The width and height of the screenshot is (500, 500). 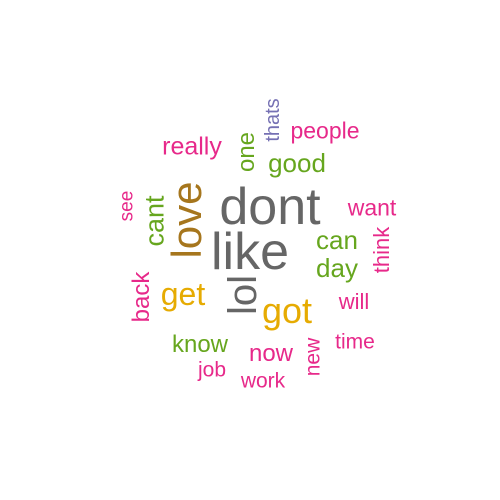 What do you see at coordinates (263, 381) in the screenshot?
I see `word-work: work` at bounding box center [263, 381].